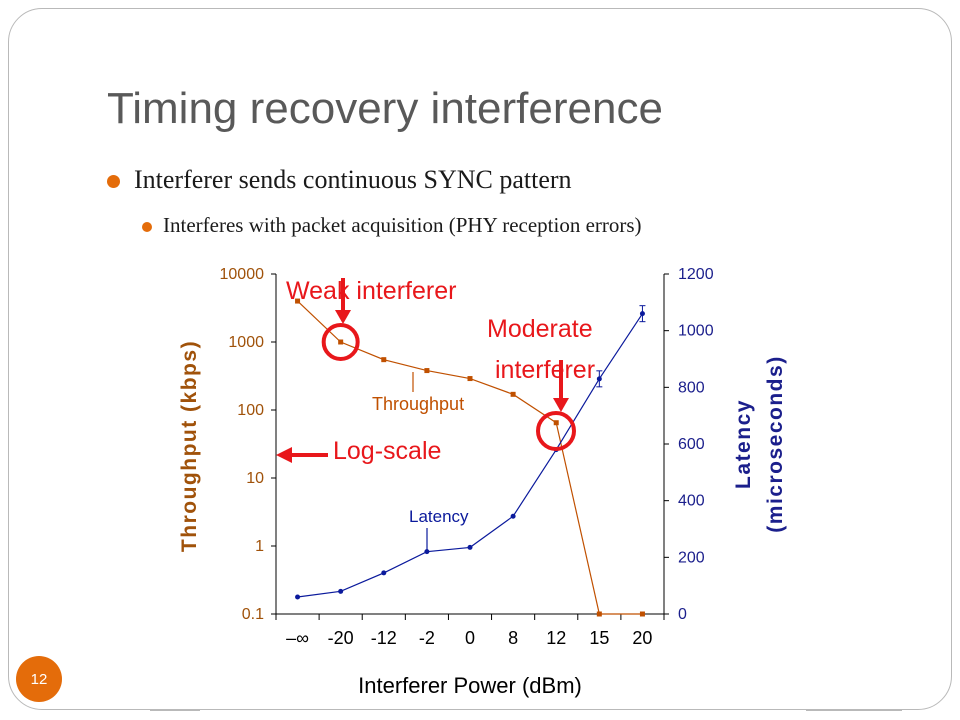 The image size is (960, 720). What do you see at coordinates (696, 331) in the screenshot?
I see `right-tick-label: 1000` at bounding box center [696, 331].